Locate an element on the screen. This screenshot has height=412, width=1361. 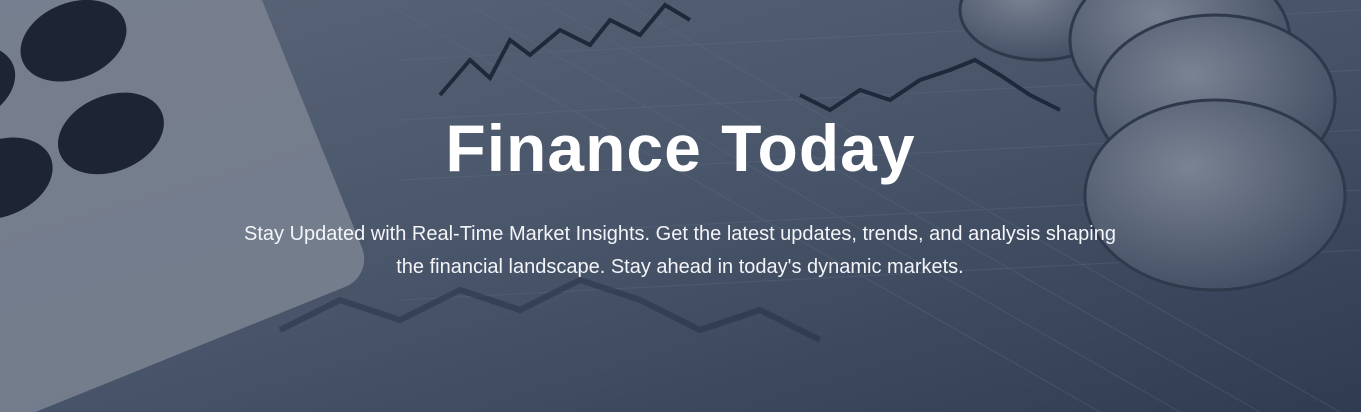
chart-line-blurred is located at coordinates (550, 309).